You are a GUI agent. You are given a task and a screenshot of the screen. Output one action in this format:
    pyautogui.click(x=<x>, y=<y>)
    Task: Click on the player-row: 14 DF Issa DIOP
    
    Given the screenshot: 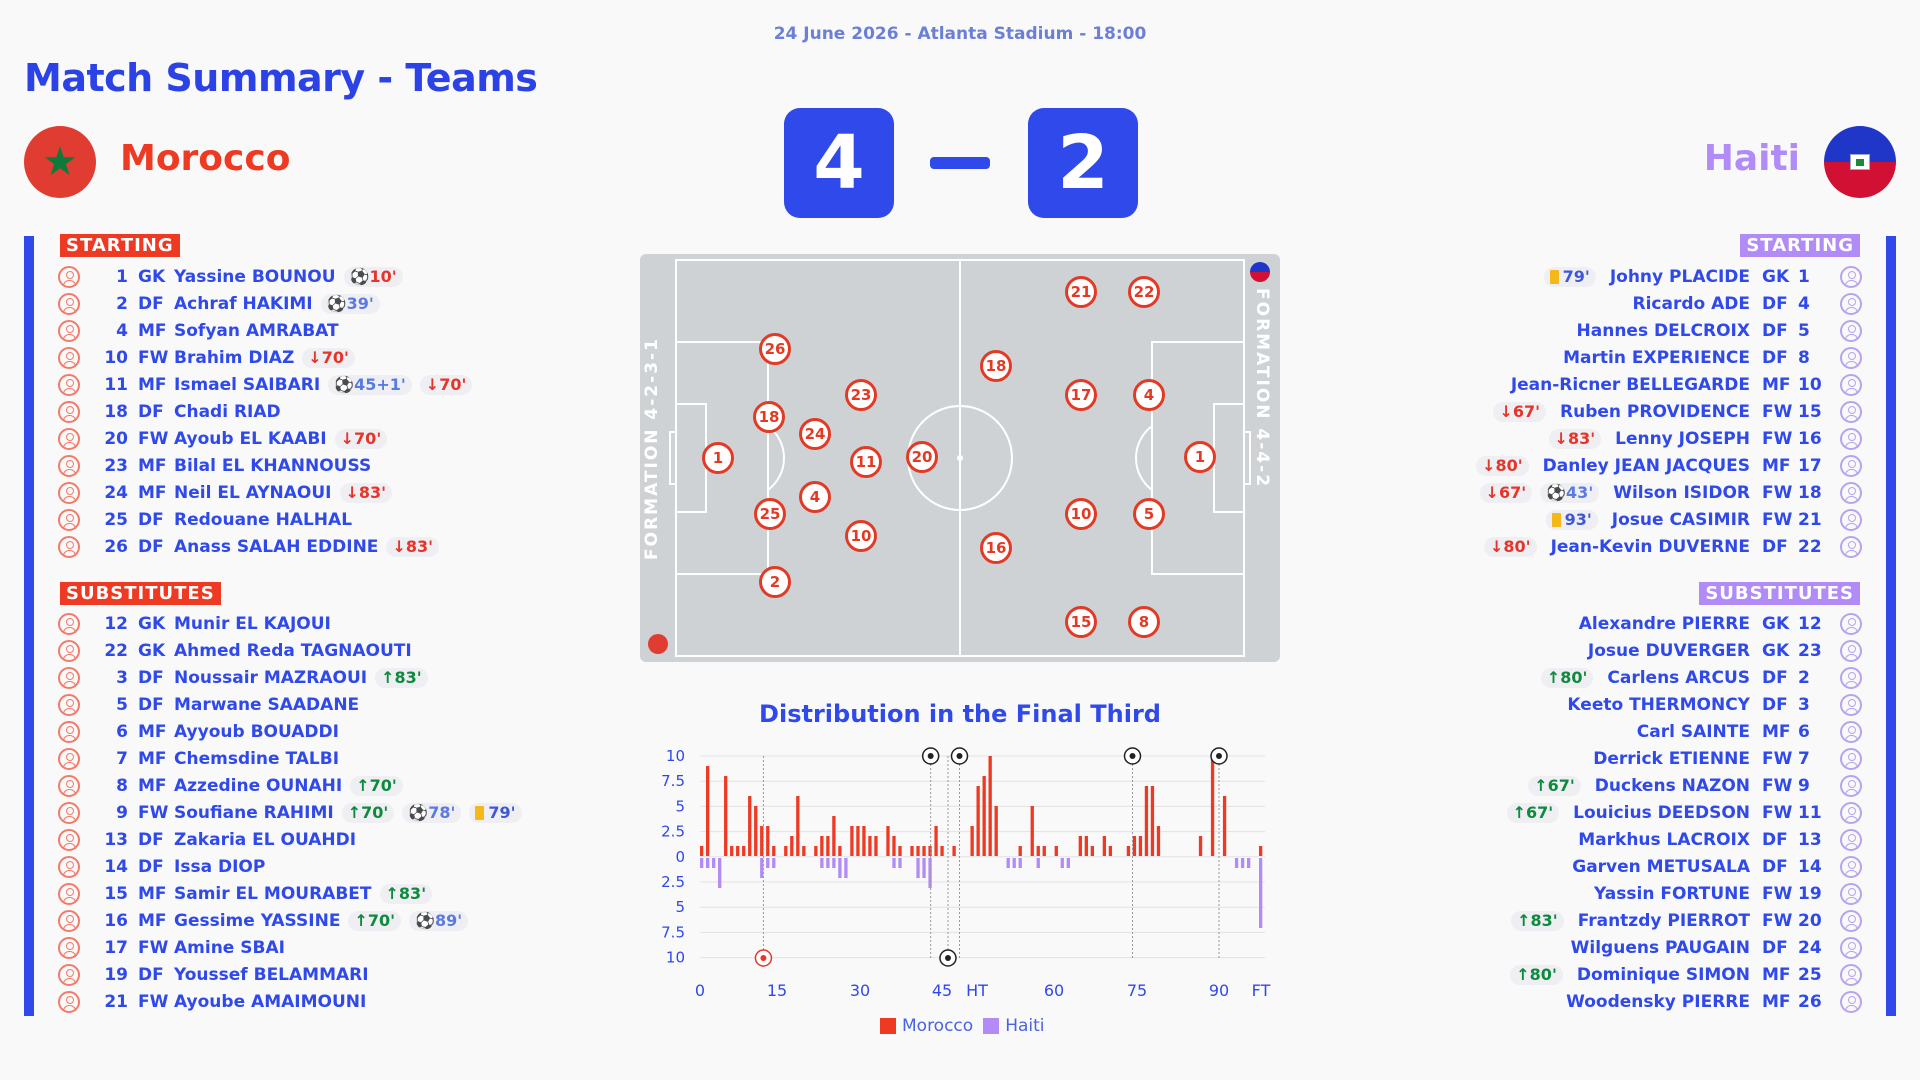 What is the action you would take?
    pyautogui.click(x=338, y=866)
    